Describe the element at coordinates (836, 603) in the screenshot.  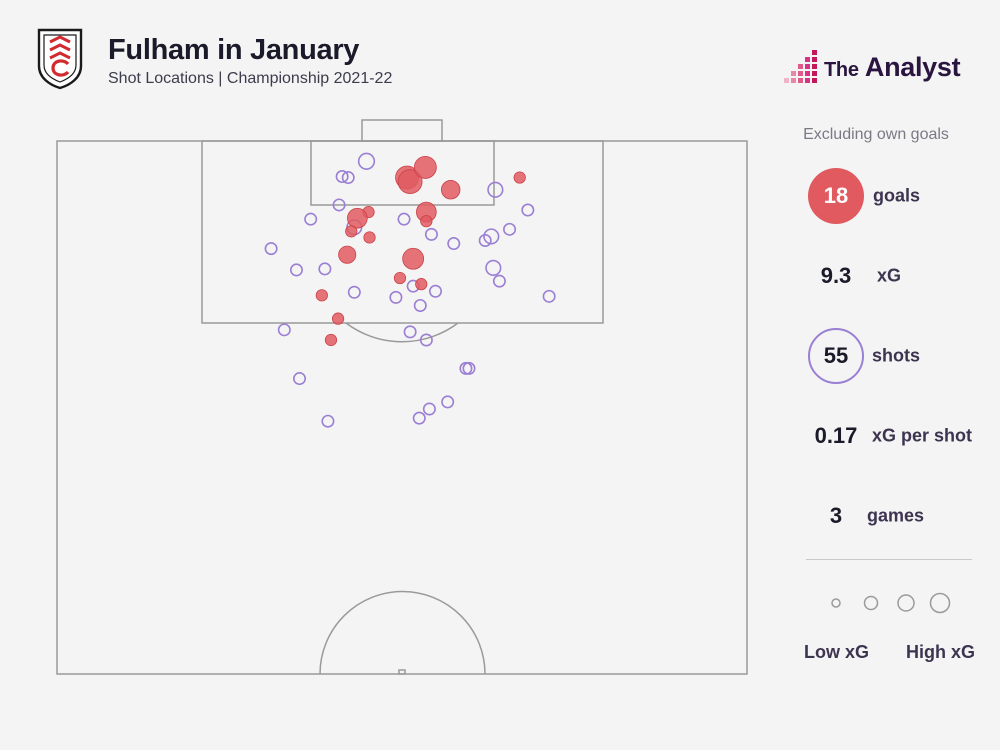
I see `legend-dot-xs` at that location.